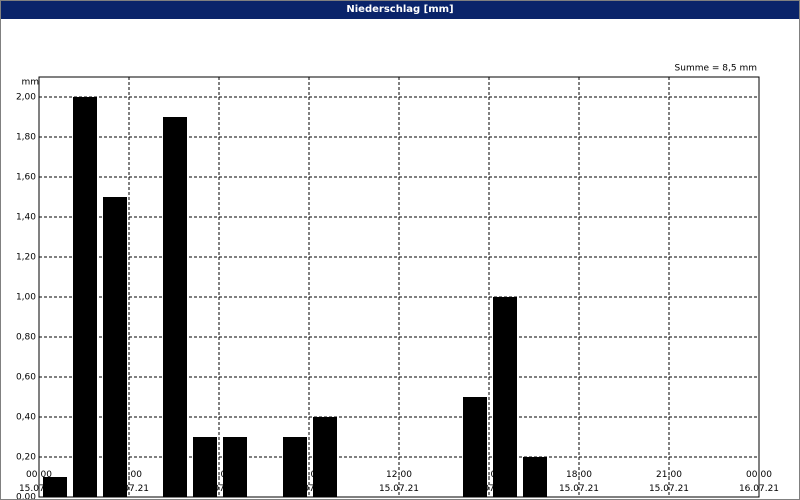 The image size is (800, 500). What do you see at coordinates (26, 258) in the screenshot?
I see `y-tick-label: 1,20` at bounding box center [26, 258].